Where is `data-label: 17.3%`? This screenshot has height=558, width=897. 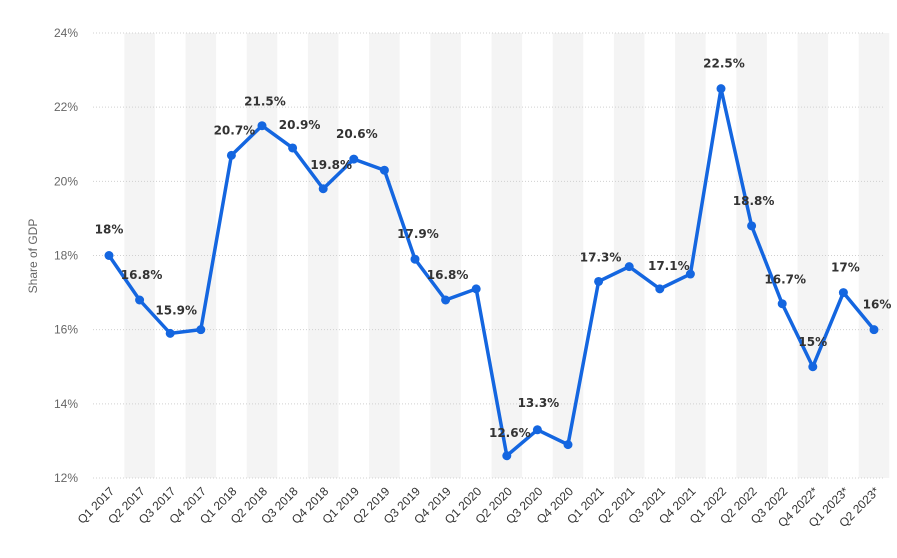 data-label: 17.3% is located at coordinates (601, 257).